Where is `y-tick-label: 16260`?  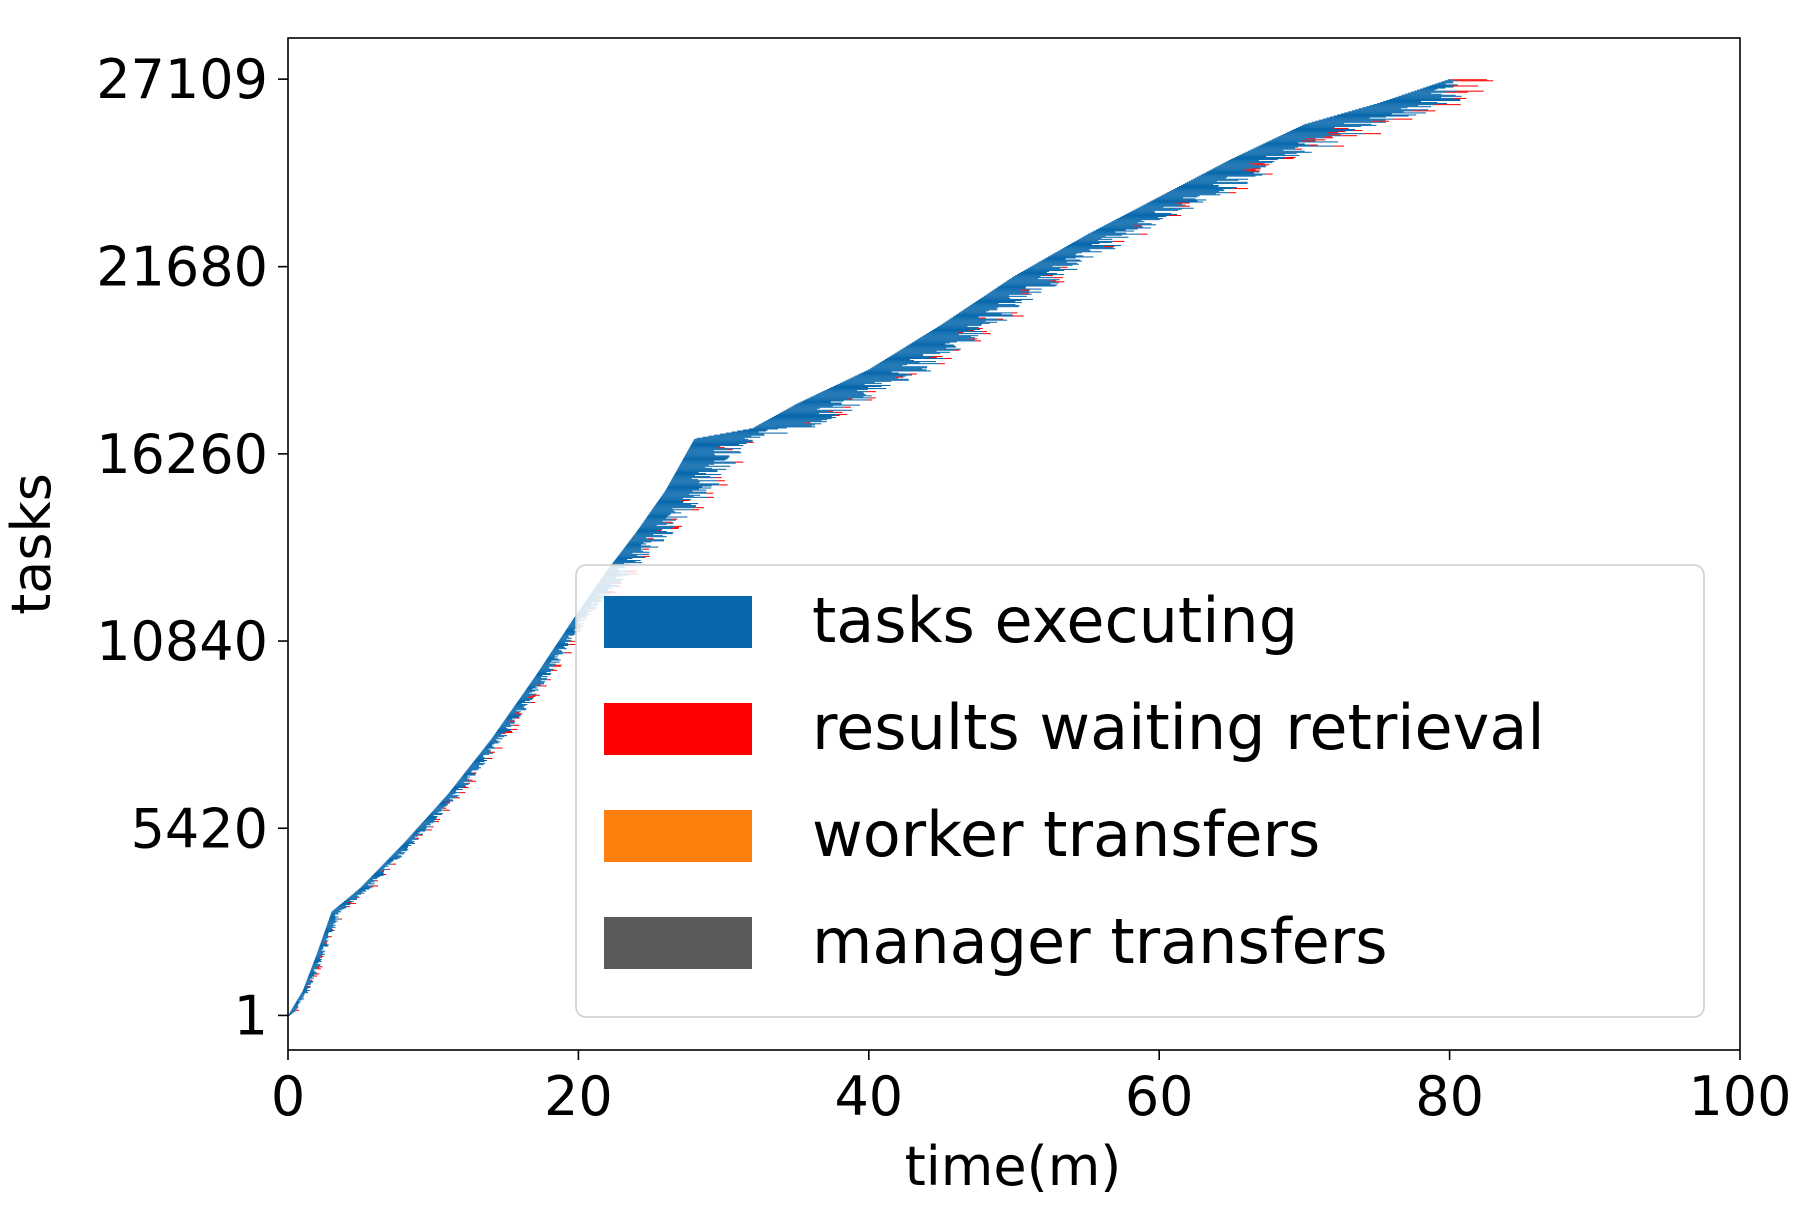 y-tick-label: 16260 is located at coordinates (182, 454).